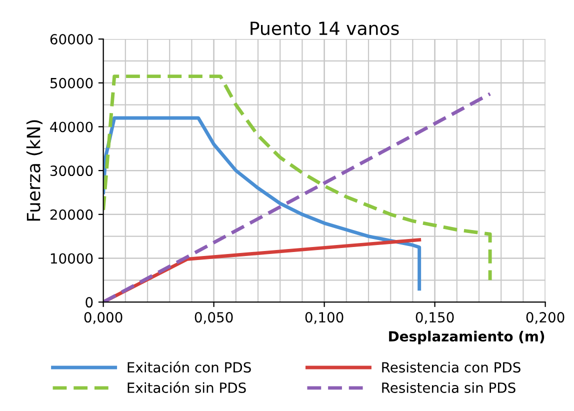 The height and width of the screenshot is (411, 574). I want to click on x-tick-label: 0,100, so click(324, 318).